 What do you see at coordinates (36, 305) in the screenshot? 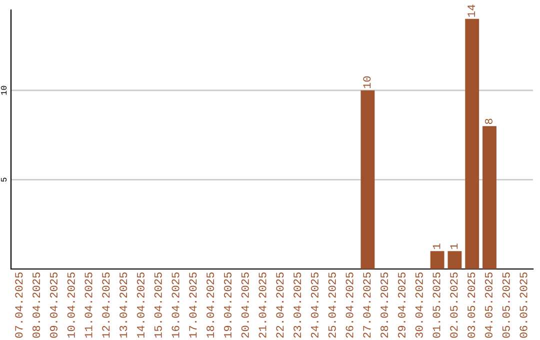
I see `x-tick-label: 08.04.2025` at bounding box center [36, 305].